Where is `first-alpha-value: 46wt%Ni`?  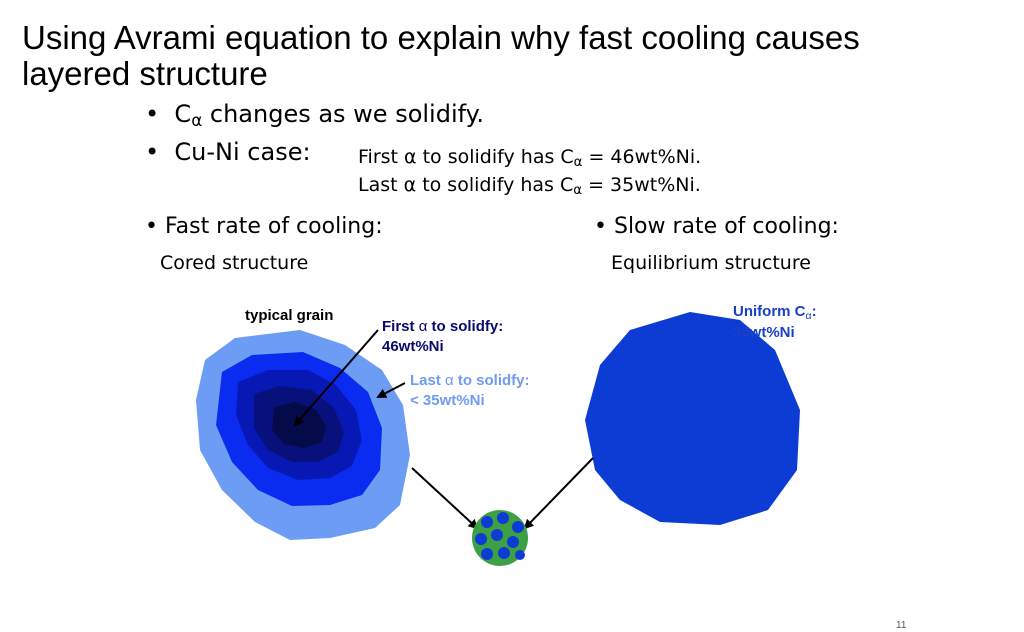 first-alpha-value: 46wt%Ni is located at coordinates (413, 346).